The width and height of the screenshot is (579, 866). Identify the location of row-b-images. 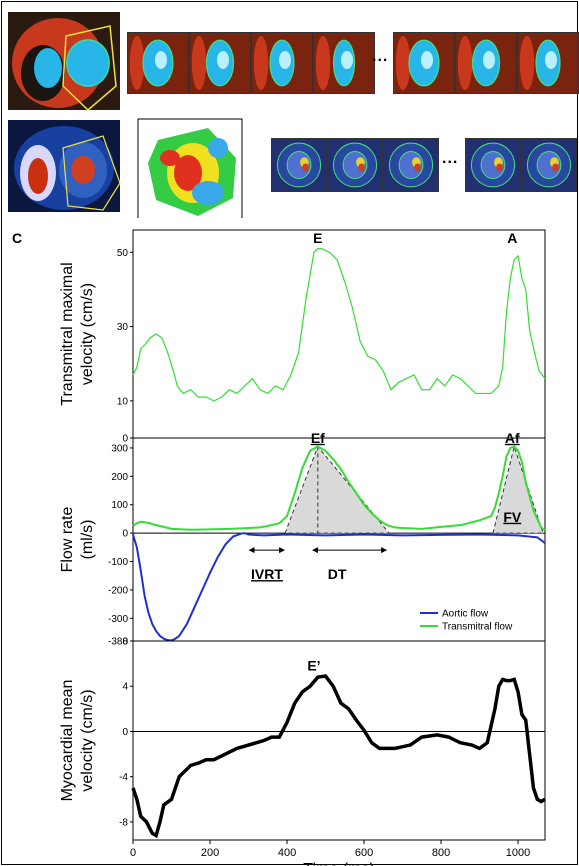
(125, 169).